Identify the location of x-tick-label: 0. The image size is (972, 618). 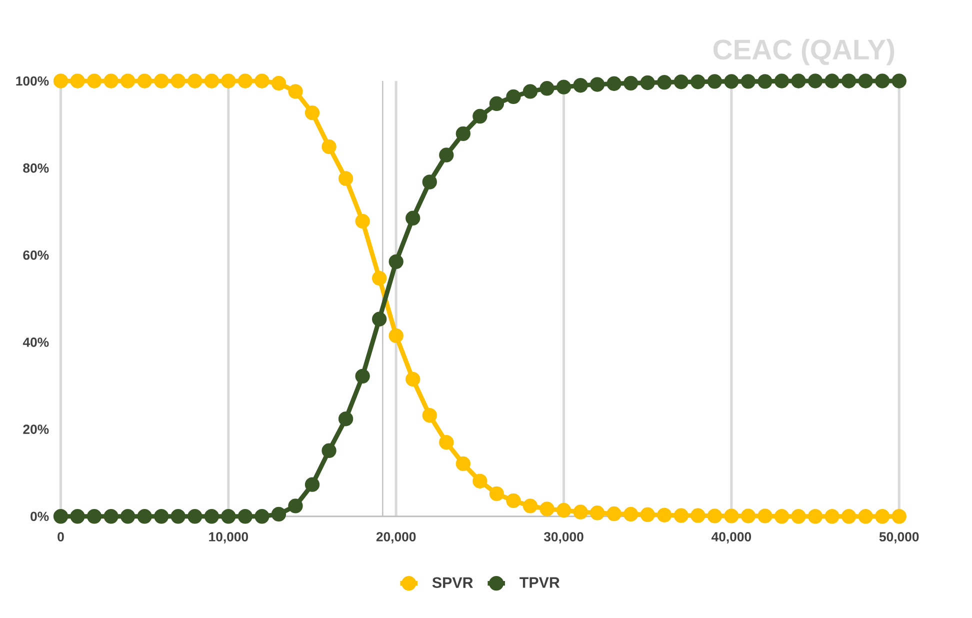
(61, 537).